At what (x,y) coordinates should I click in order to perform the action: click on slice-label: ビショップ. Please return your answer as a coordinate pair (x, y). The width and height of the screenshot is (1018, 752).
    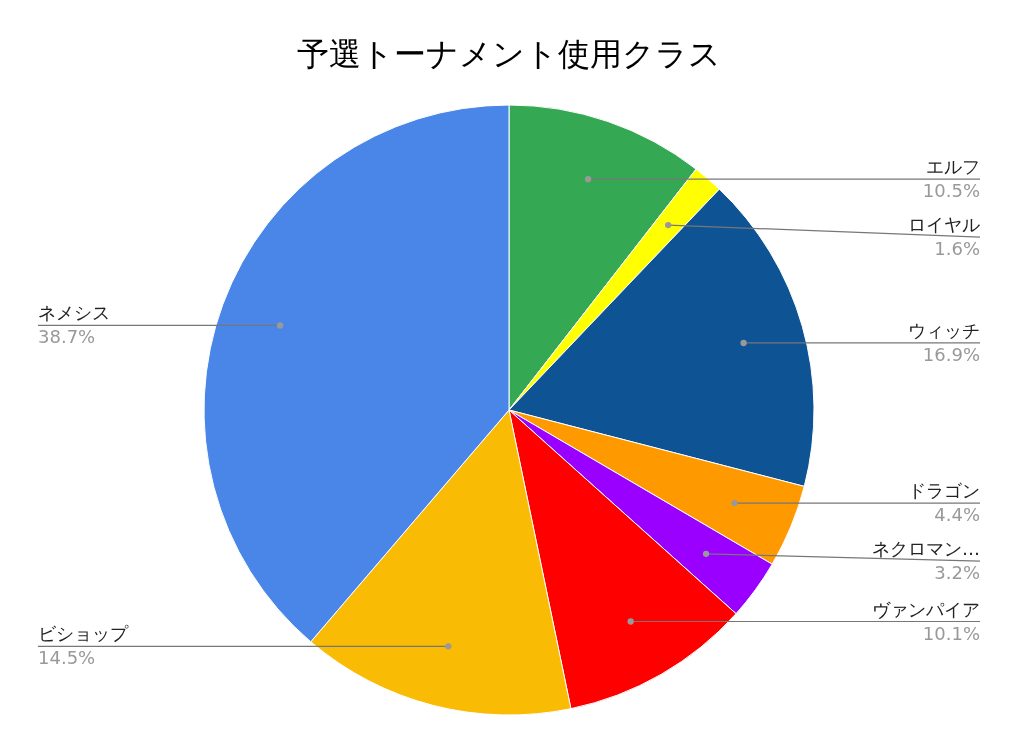
    Looking at the image, I should click on (83, 634).